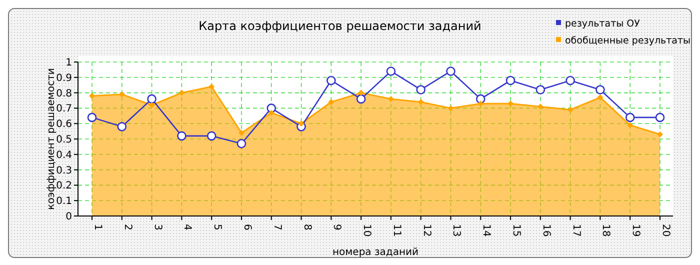  What do you see at coordinates (336, 227) in the screenshot?
I see `x-tick-label: 9` at bounding box center [336, 227].